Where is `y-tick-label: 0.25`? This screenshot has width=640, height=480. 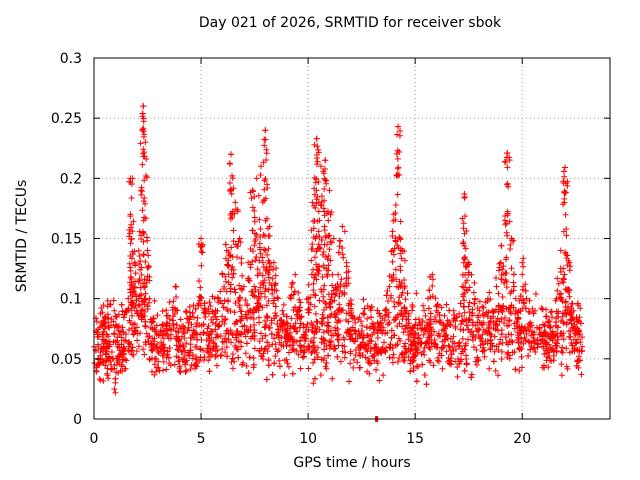
y-tick-label: 0.25 is located at coordinates (66, 119).